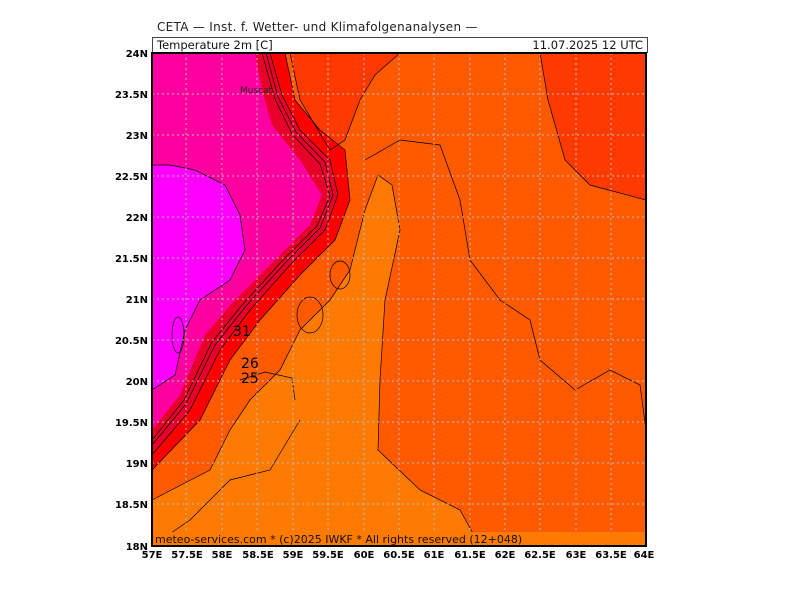 The width and height of the screenshot is (800, 600). Describe the element at coordinates (587, 45) in the screenshot. I see `forecast-datetime: 11.07.2025 12 UTC` at that location.